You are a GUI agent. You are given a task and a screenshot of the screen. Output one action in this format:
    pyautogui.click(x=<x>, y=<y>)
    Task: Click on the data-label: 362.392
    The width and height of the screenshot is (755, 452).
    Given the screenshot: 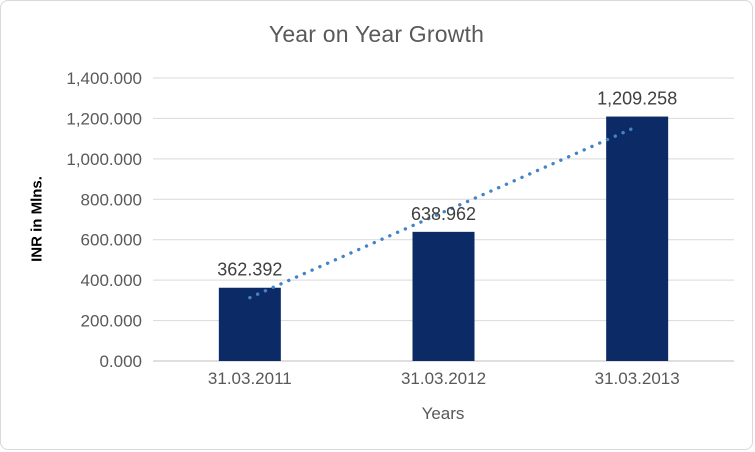 What is the action you would take?
    pyautogui.click(x=249, y=270)
    